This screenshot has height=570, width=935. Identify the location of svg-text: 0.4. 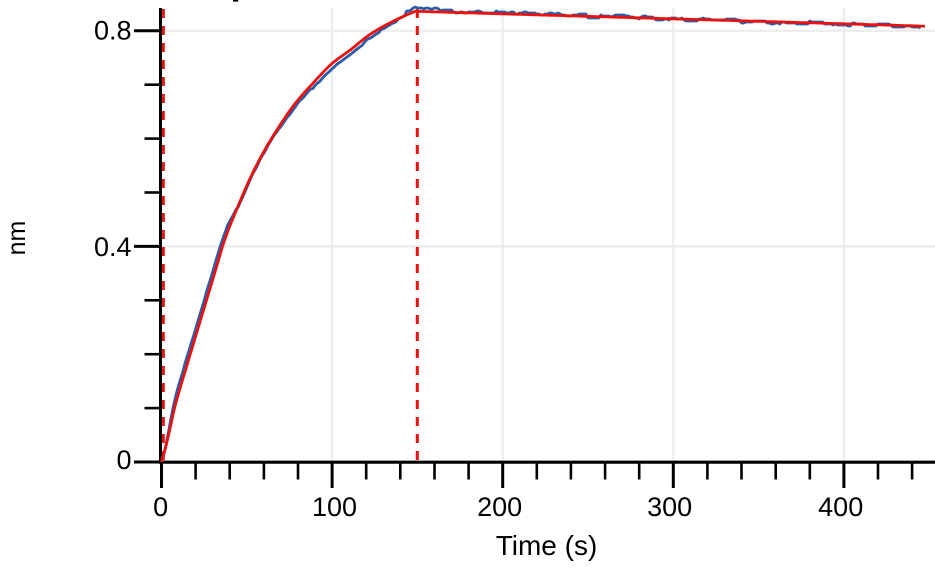
(113, 247).